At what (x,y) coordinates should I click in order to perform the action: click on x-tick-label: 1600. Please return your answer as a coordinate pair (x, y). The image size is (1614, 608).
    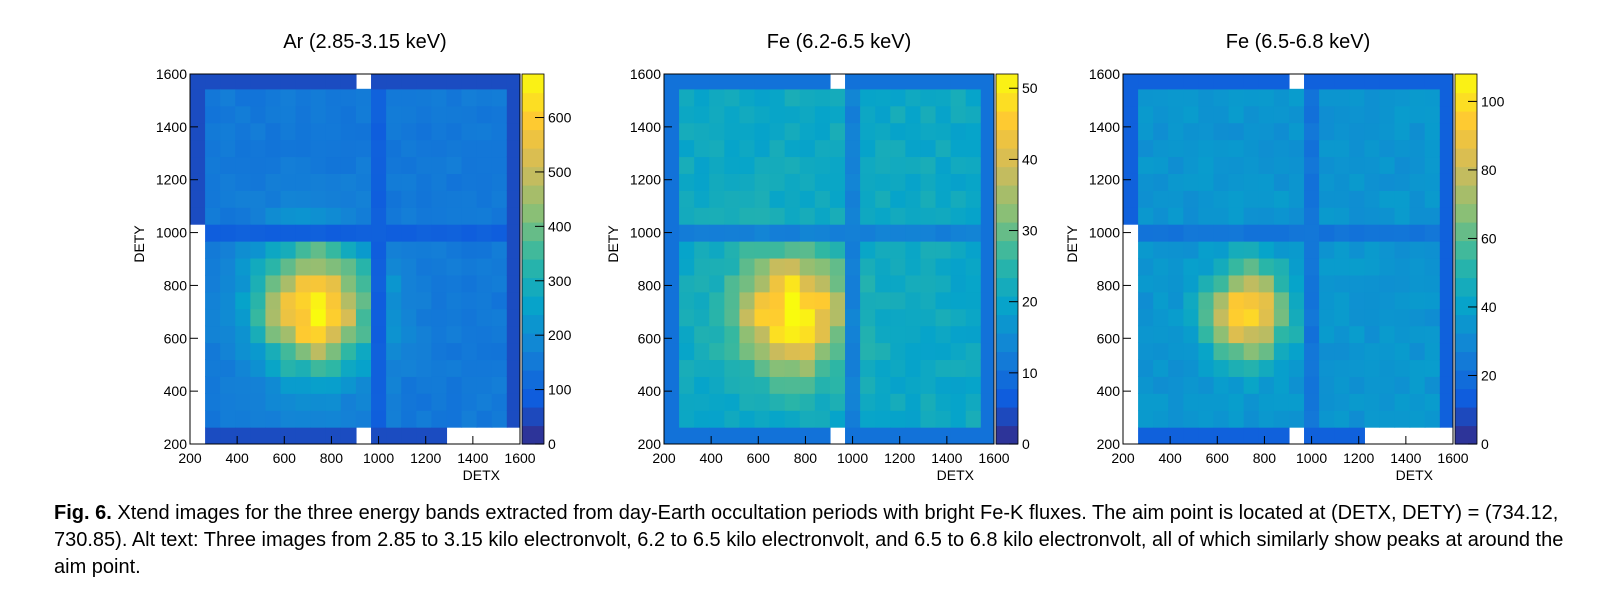
    Looking at the image, I should click on (1452, 458).